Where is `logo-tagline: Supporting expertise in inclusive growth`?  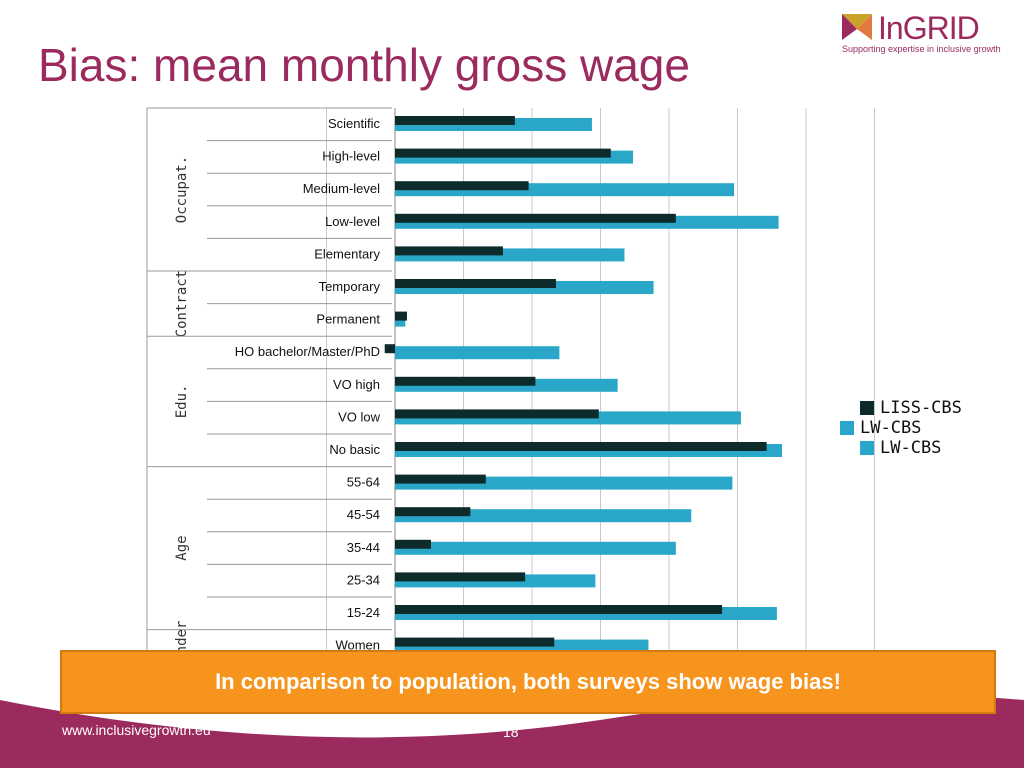 logo-tagline: Supporting expertise in inclusive growth is located at coordinates (921, 49).